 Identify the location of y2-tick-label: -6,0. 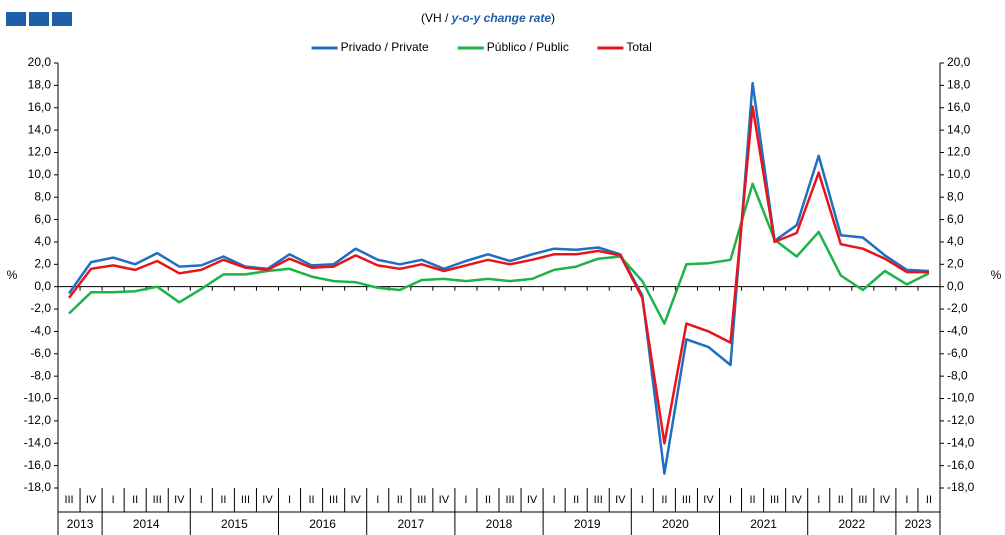
(957, 353).